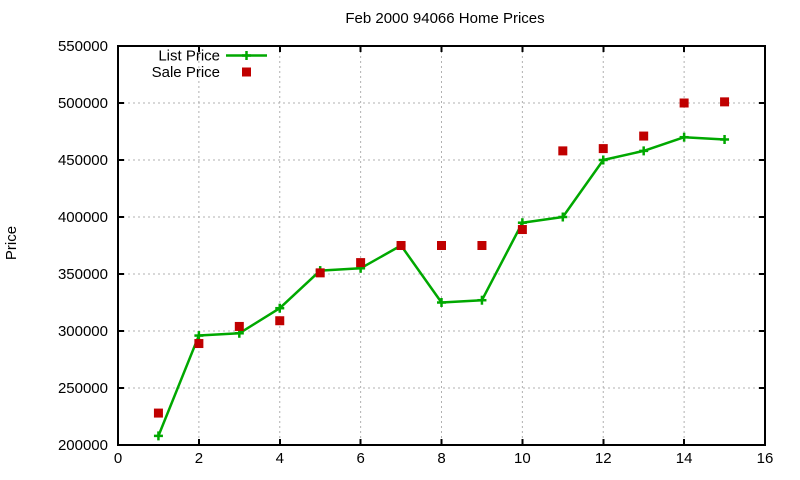 The width and height of the screenshot is (800, 480). Describe the element at coordinates (441, 458) in the screenshot. I see `x-tick-label: 8` at that location.